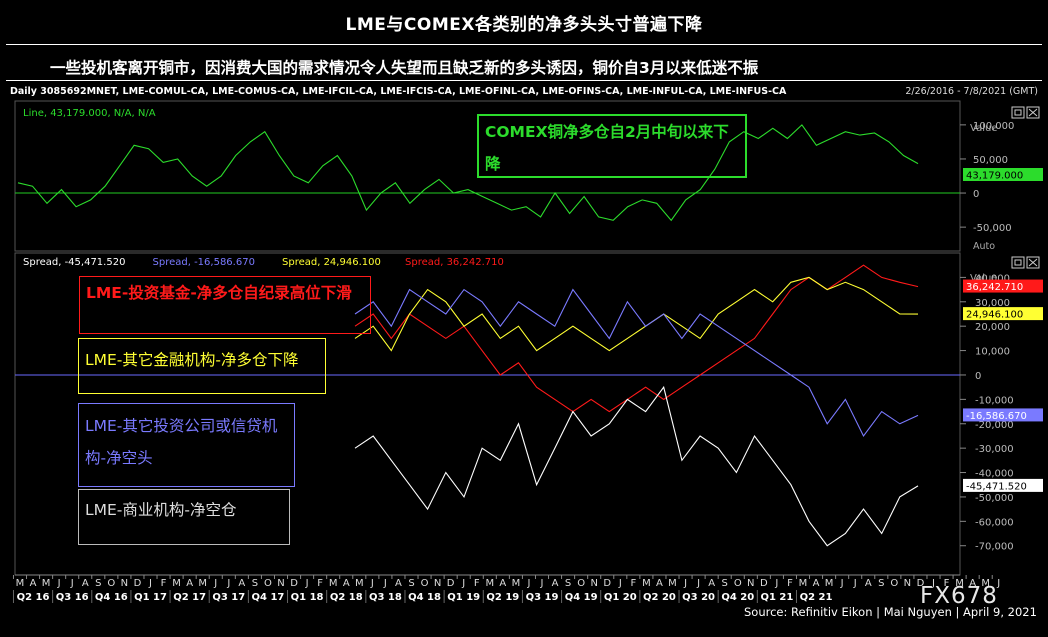 The height and width of the screenshot is (637, 1048). Describe the element at coordinates (992, 352) in the screenshot. I see `bottom-y-tick-label: 10,000` at that location.